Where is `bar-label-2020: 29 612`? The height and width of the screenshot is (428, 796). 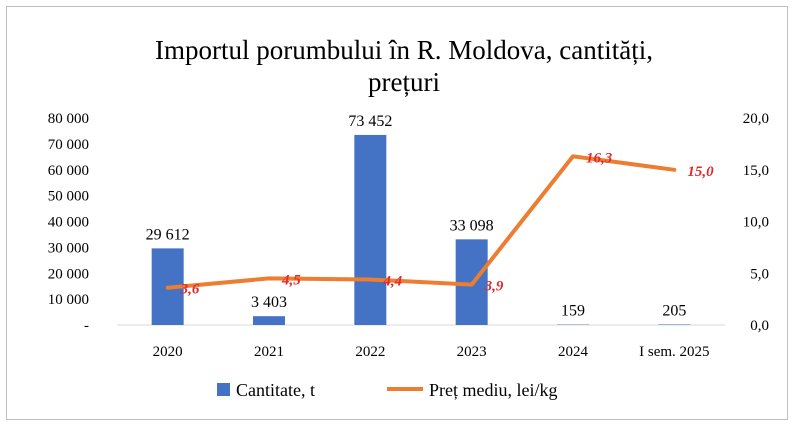 bar-label-2020: 29 612 is located at coordinates (168, 234).